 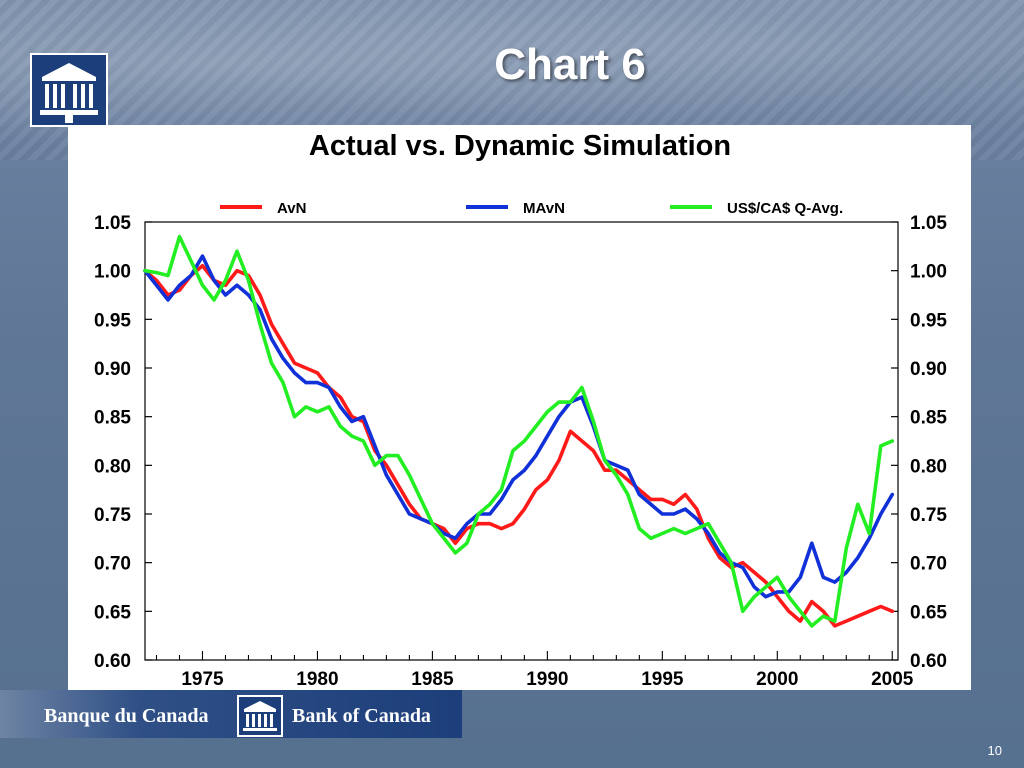 I want to click on legend-label: MAvN, so click(x=544, y=208).